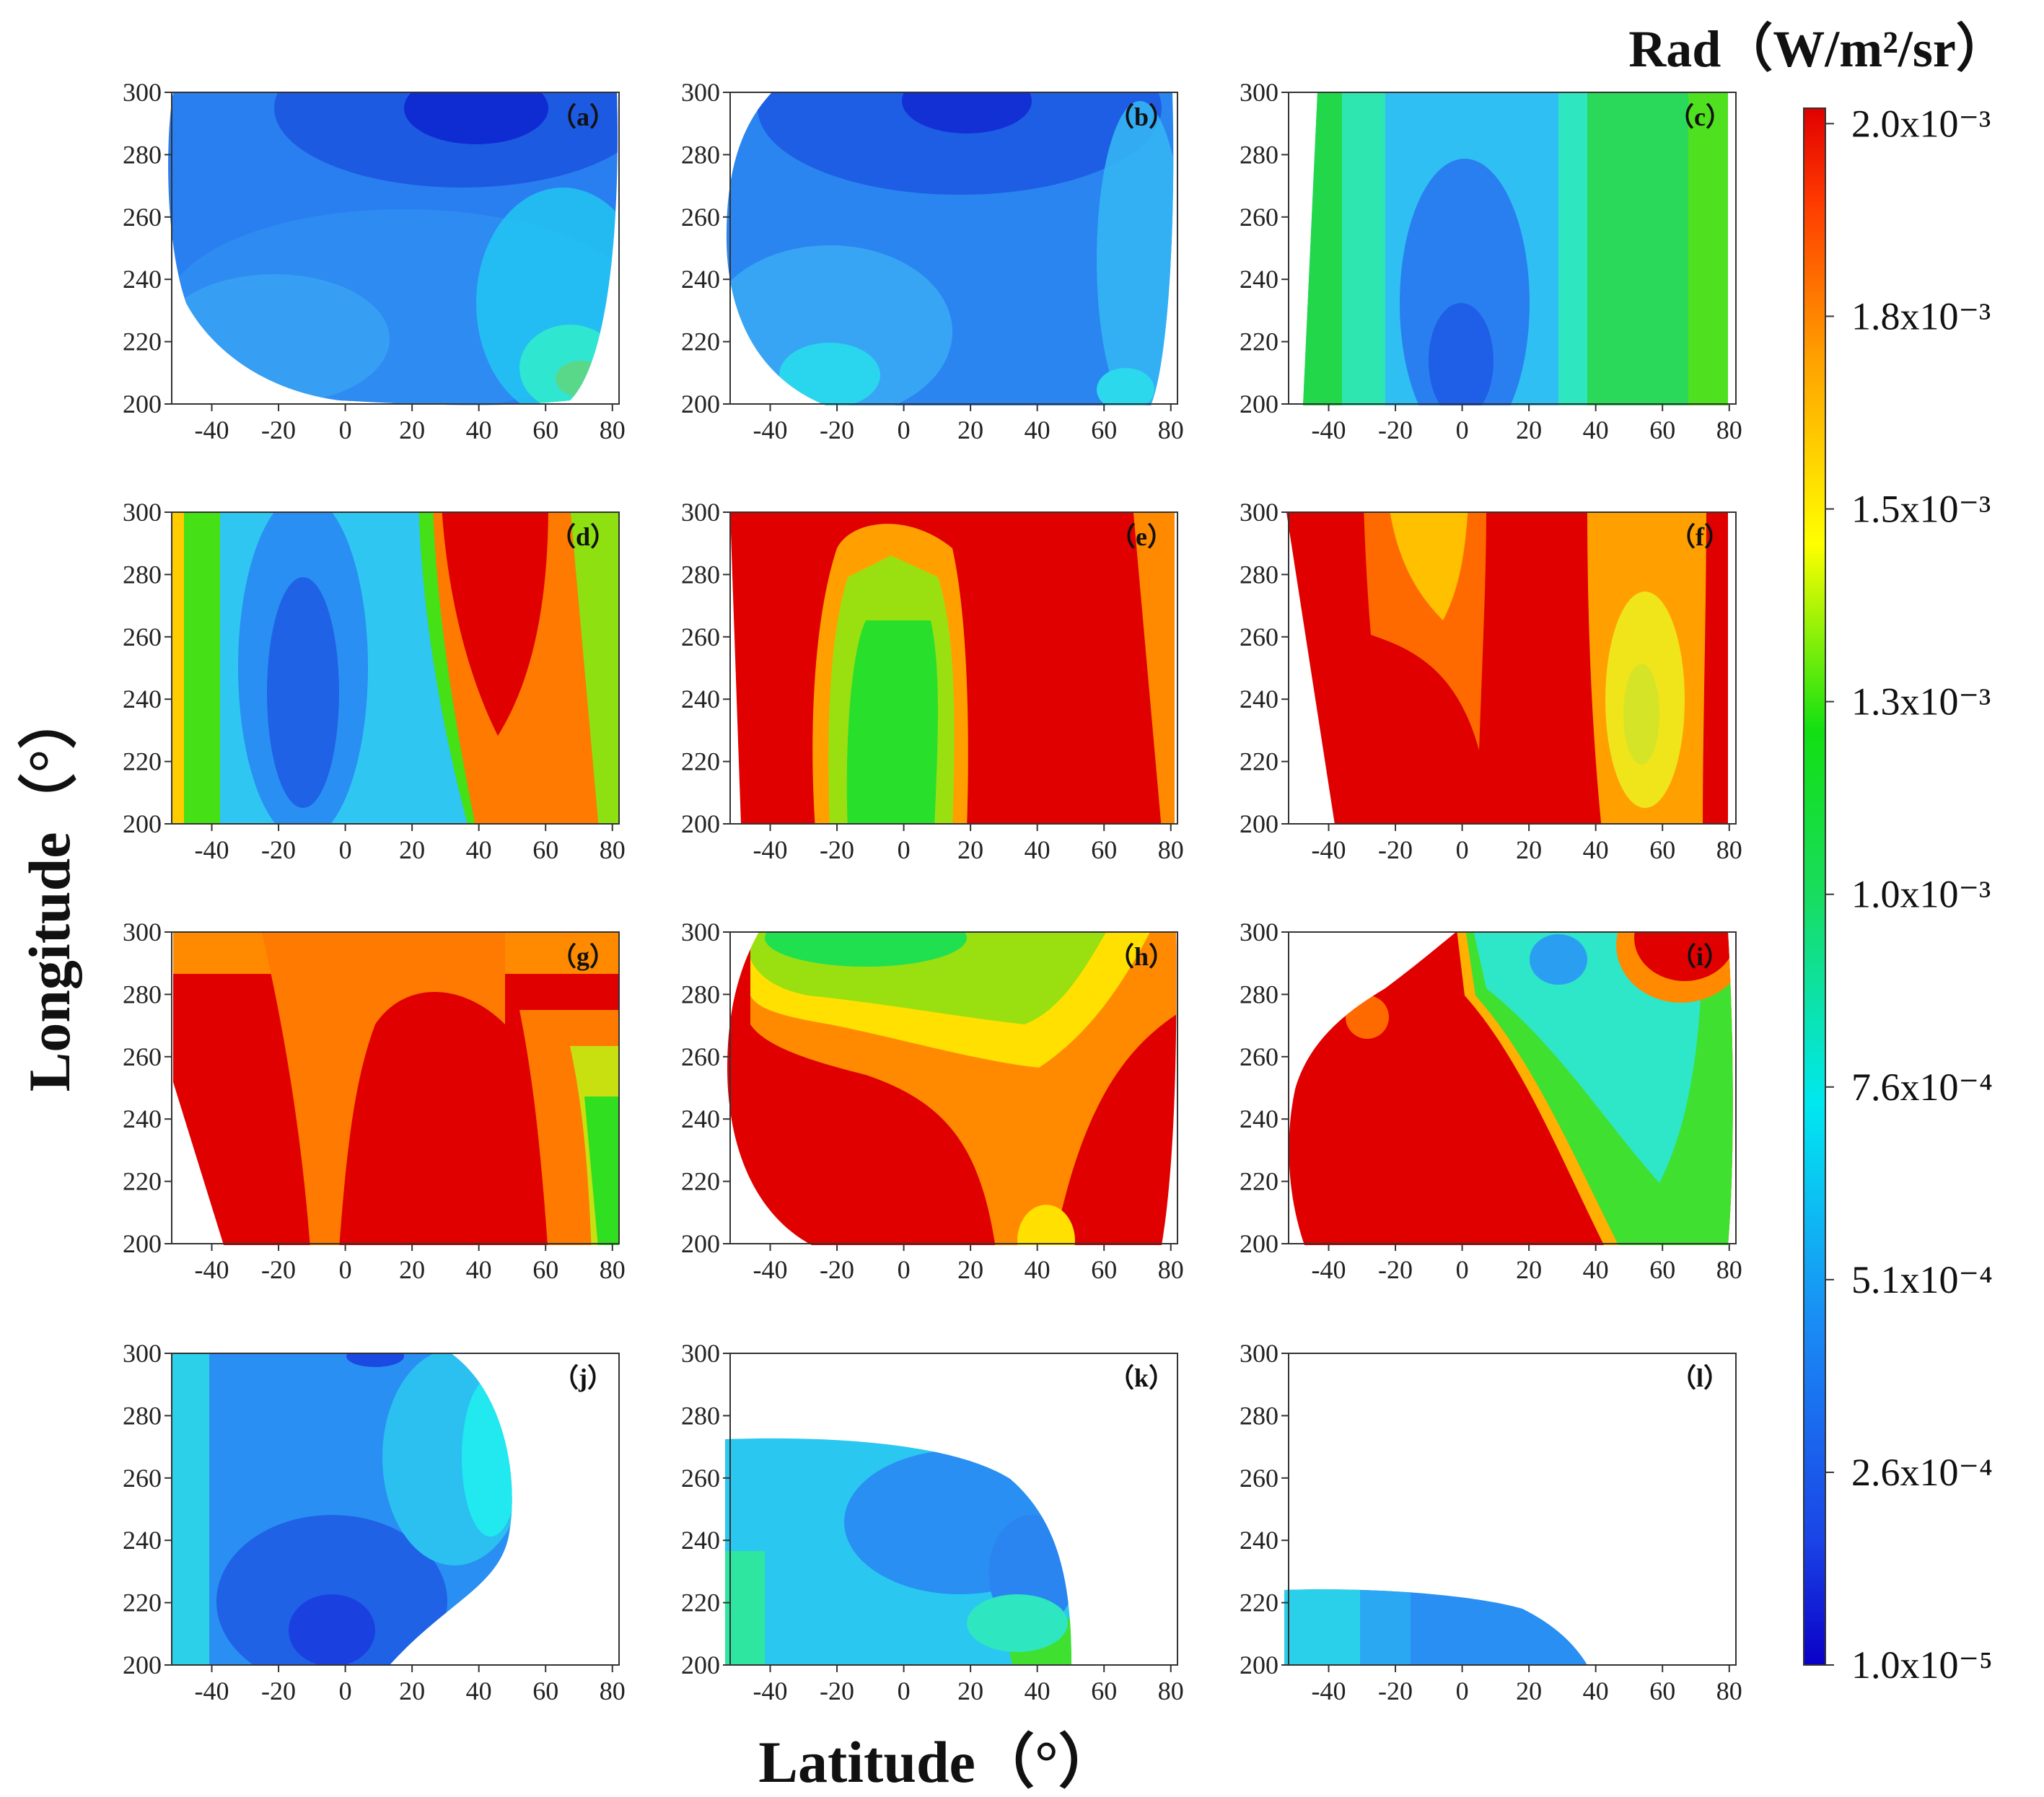 Image resolution: width=2044 pixels, height=1797 pixels. Describe the element at coordinates (1699, 956) in the screenshot. I see `panel-label-i: （i）` at that location.